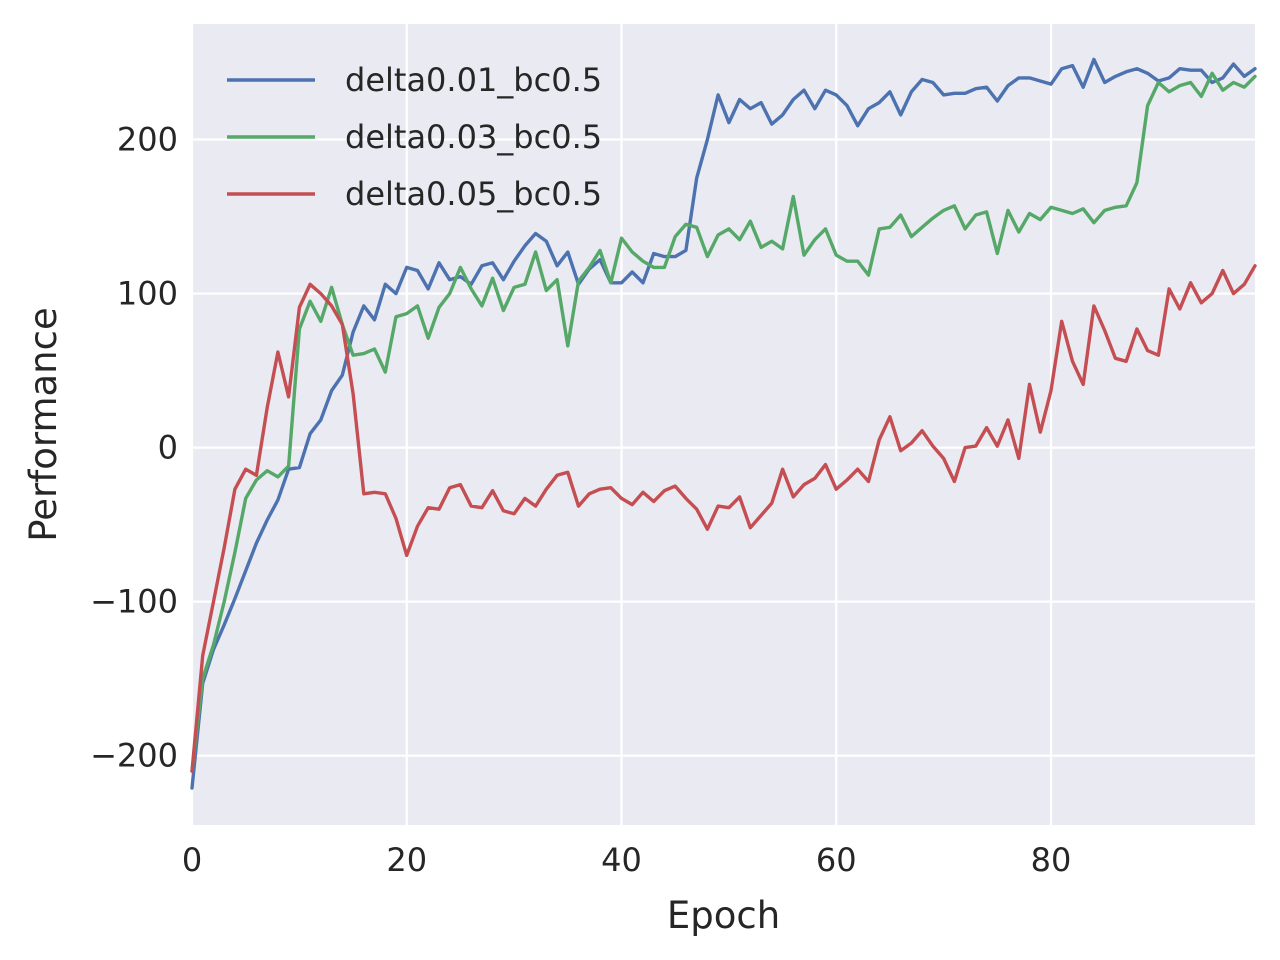  Describe the element at coordinates (1051, 860) in the screenshot. I see `x-tick-label: 80` at that location.